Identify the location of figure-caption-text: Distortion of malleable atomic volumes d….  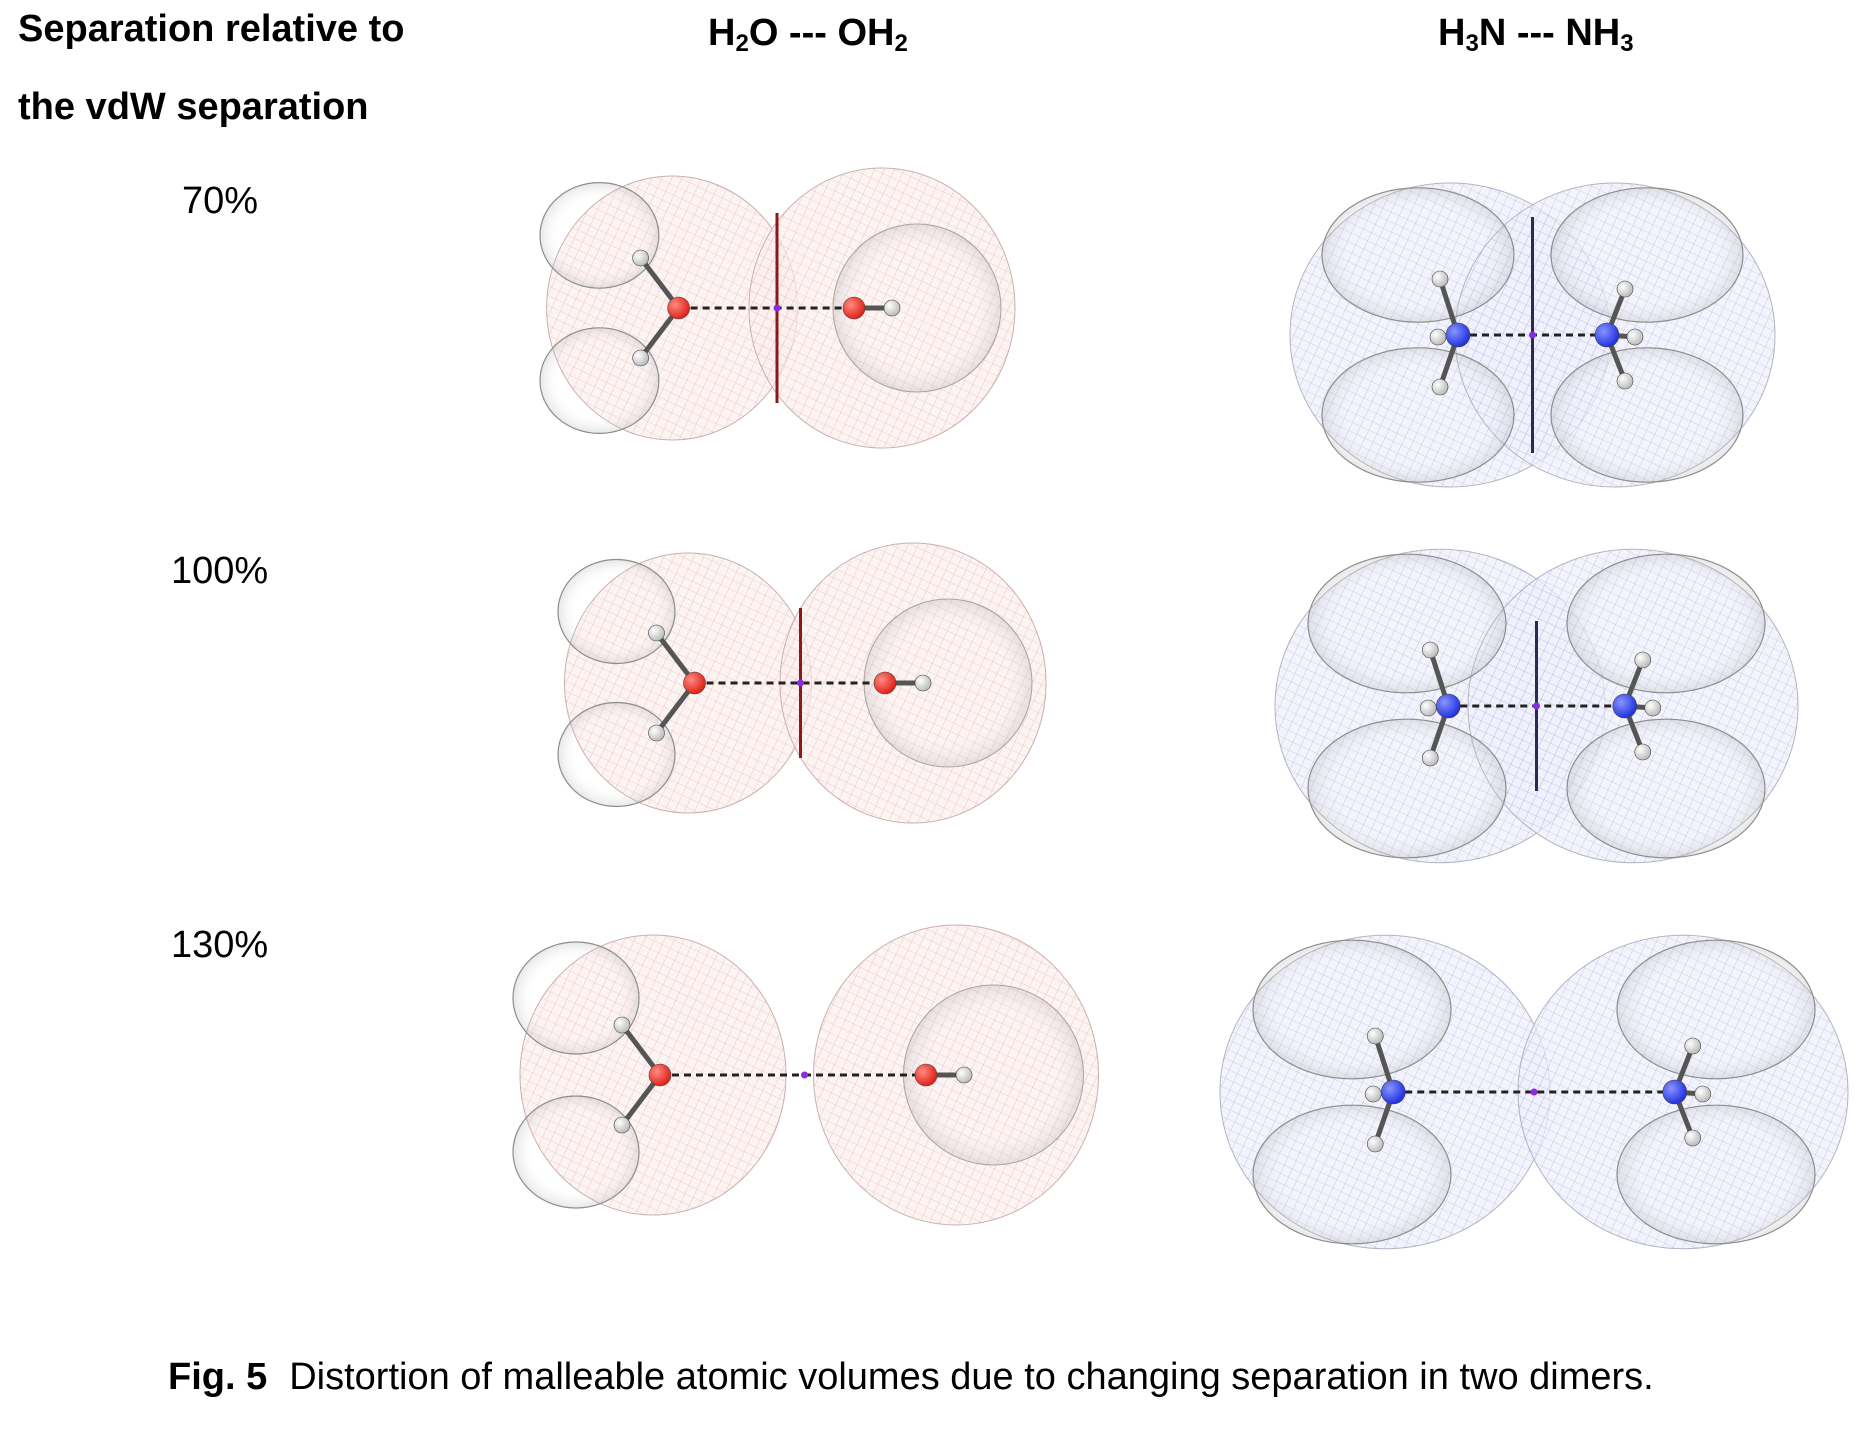
(971, 1377).